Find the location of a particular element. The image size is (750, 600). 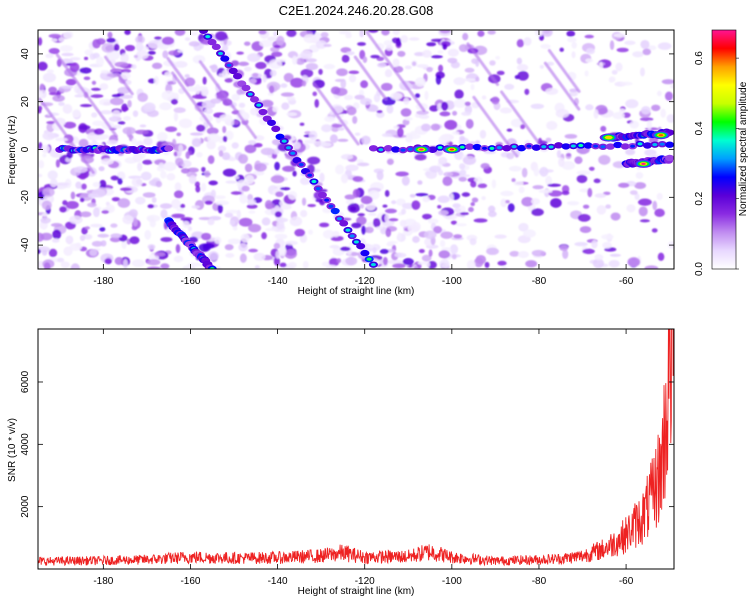

heatmap-x-tick-label: -160 is located at coordinates (190, 281).